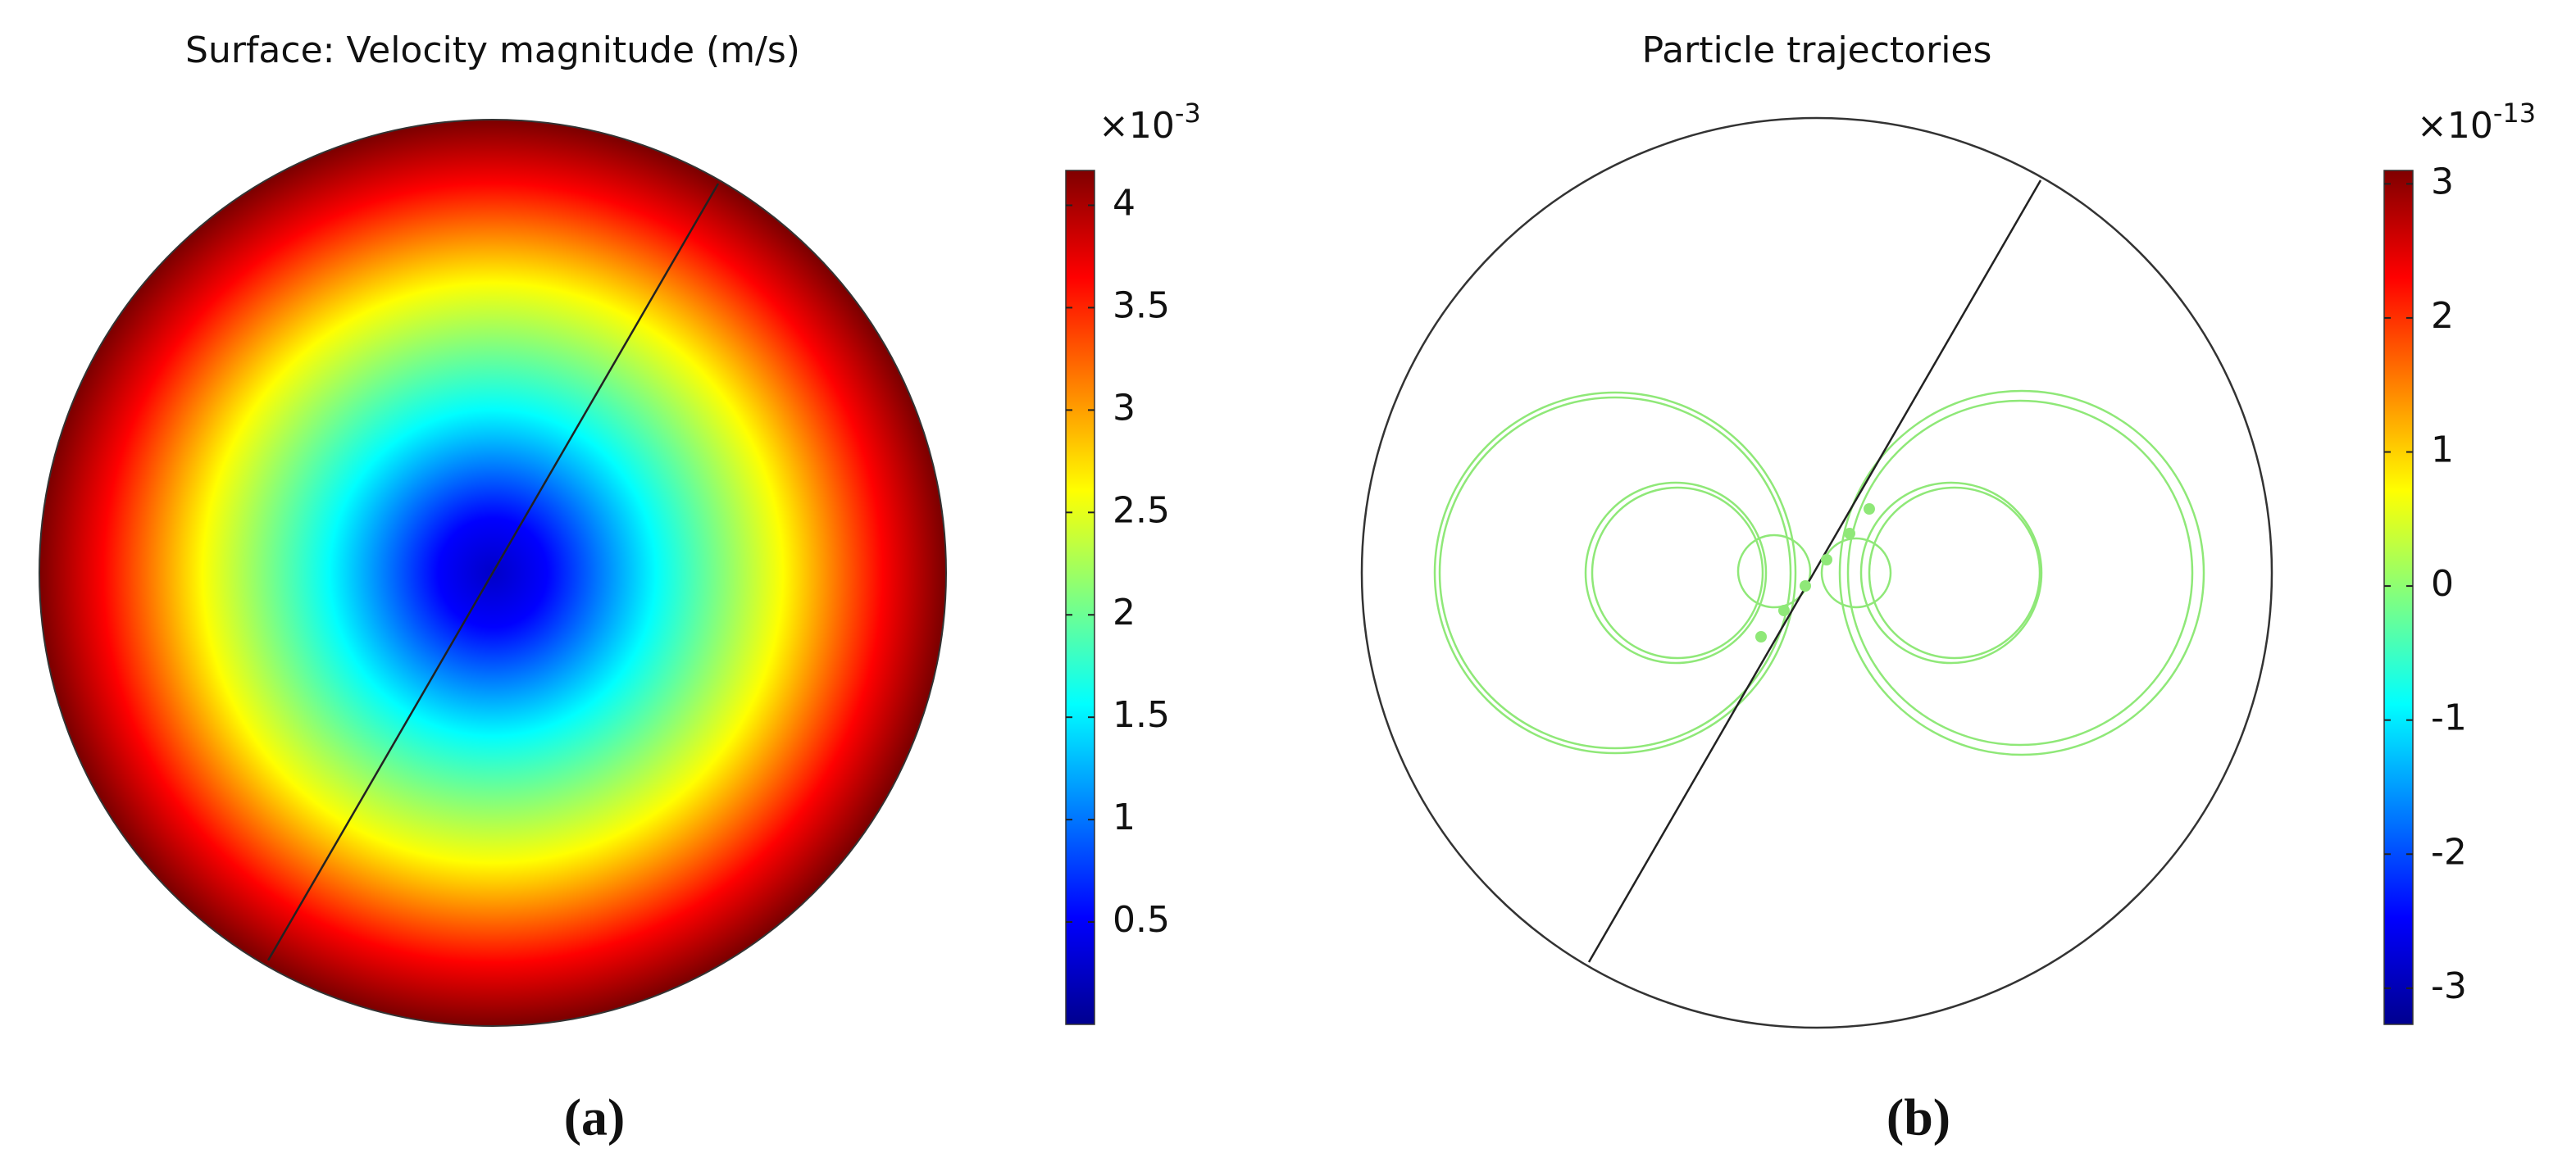  What do you see at coordinates (1141, 510) in the screenshot?
I see `tick-label: 2.5` at bounding box center [1141, 510].